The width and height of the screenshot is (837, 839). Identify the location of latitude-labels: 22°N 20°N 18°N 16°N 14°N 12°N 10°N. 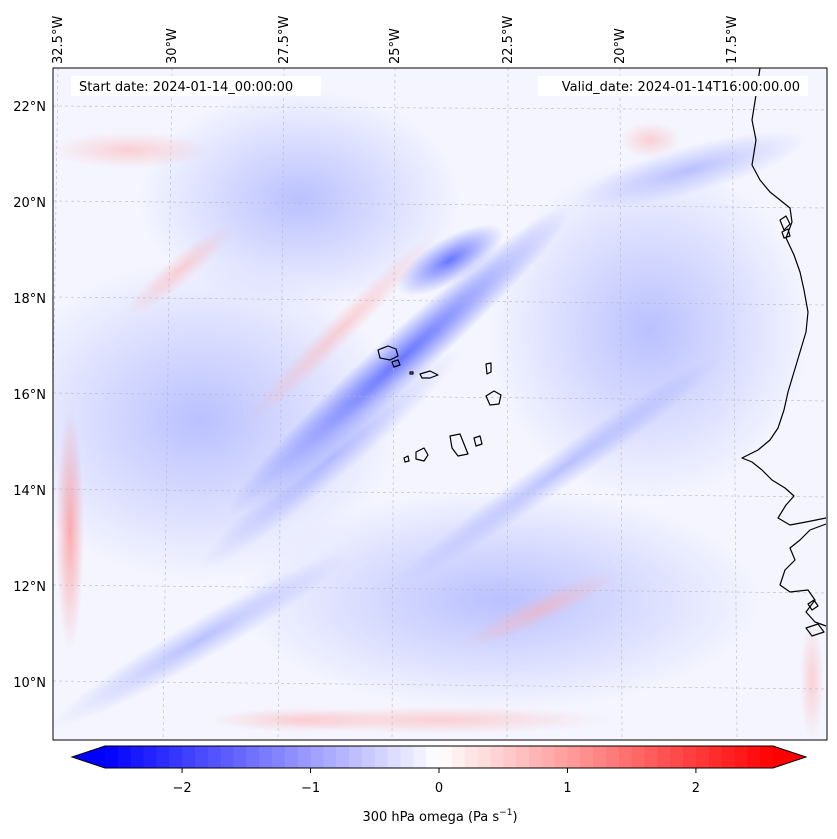
(29, 395).